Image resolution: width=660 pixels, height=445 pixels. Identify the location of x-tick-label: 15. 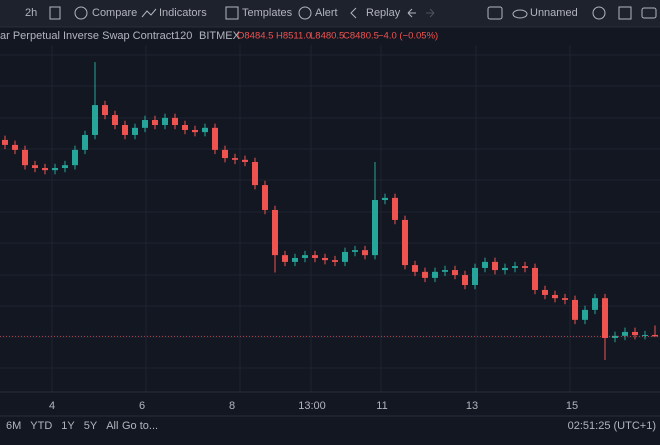
(572, 406).